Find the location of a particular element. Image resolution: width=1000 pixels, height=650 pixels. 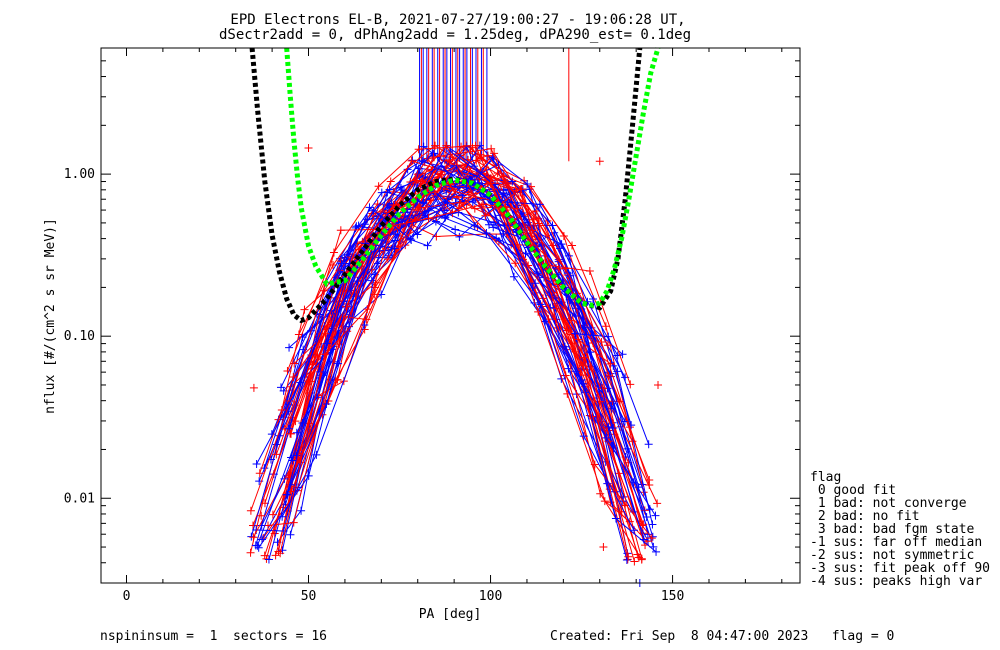

legend-title: flag is located at coordinates (825, 477).